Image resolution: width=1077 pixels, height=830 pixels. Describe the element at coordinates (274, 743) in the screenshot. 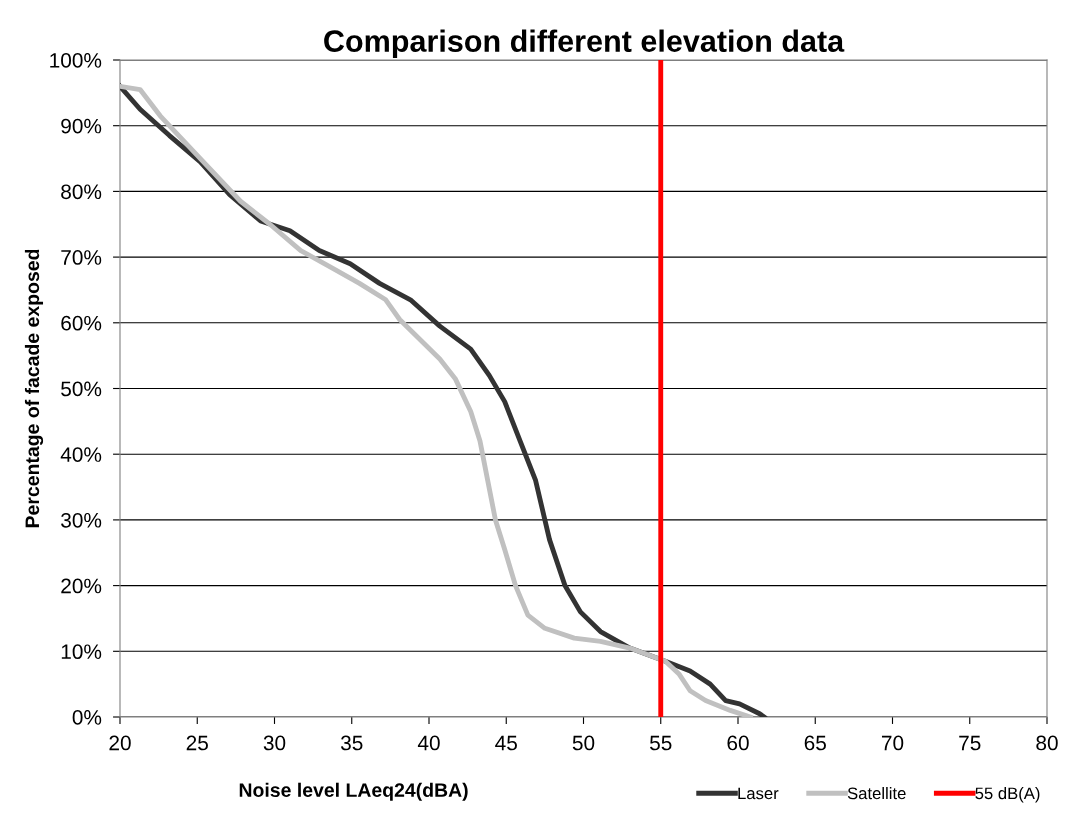

I see `x-tick-label: 30` at that location.